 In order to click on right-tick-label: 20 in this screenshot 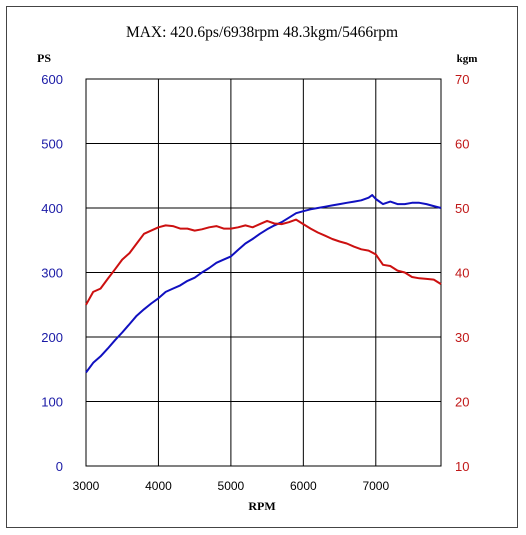, I will do `click(462, 402)`.